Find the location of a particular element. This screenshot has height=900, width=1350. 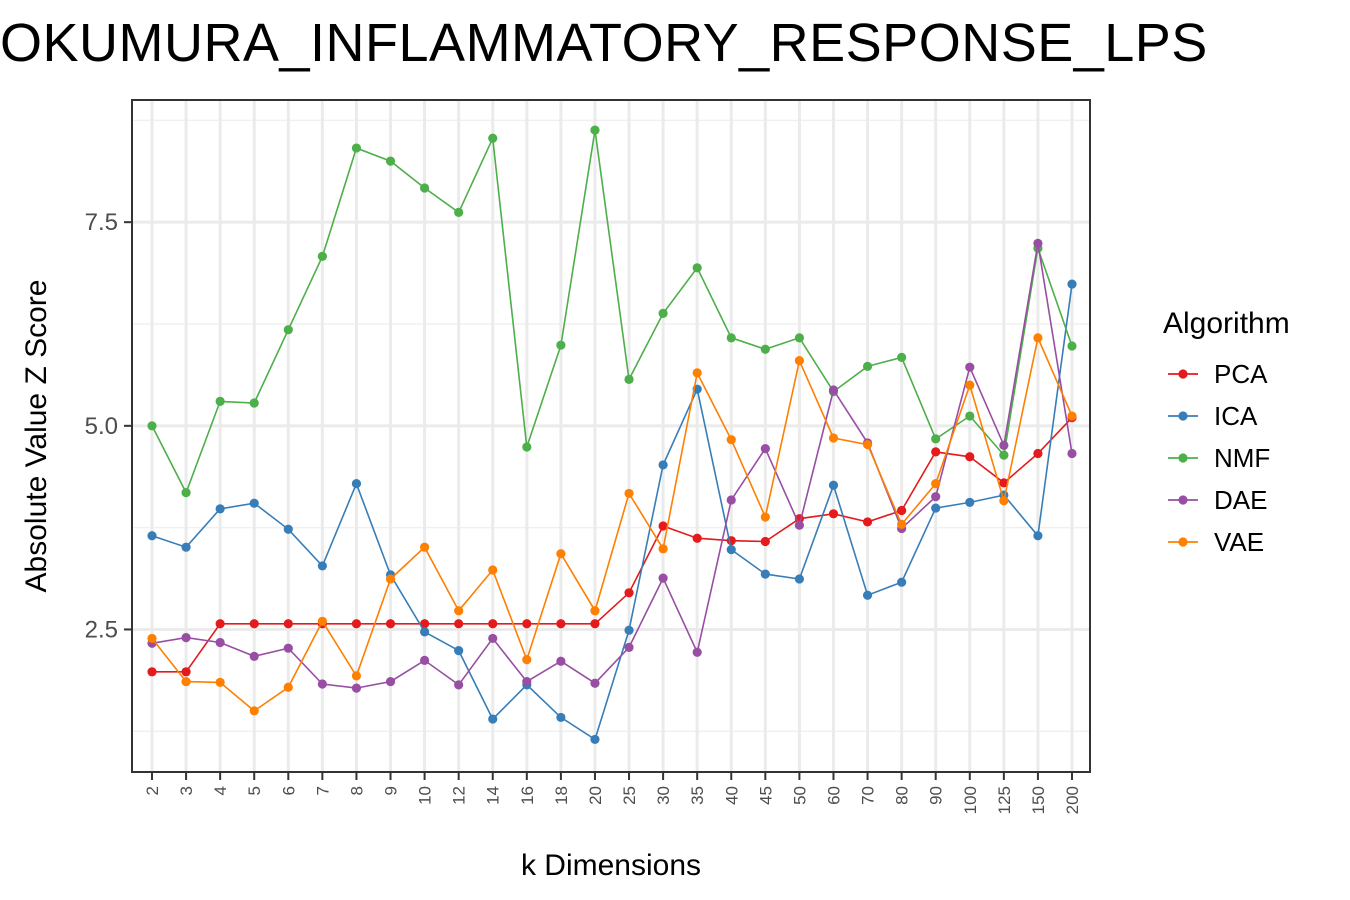

x-tick-label: 3 is located at coordinates (186, 790).